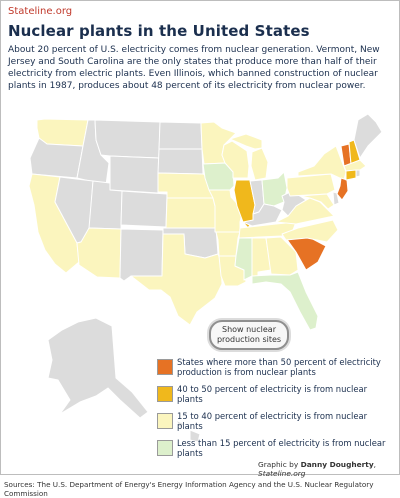 The image size is (400, 498). Describe the element at coordinates (180, 135) in the screenshot. I see `state-nd` at that location.